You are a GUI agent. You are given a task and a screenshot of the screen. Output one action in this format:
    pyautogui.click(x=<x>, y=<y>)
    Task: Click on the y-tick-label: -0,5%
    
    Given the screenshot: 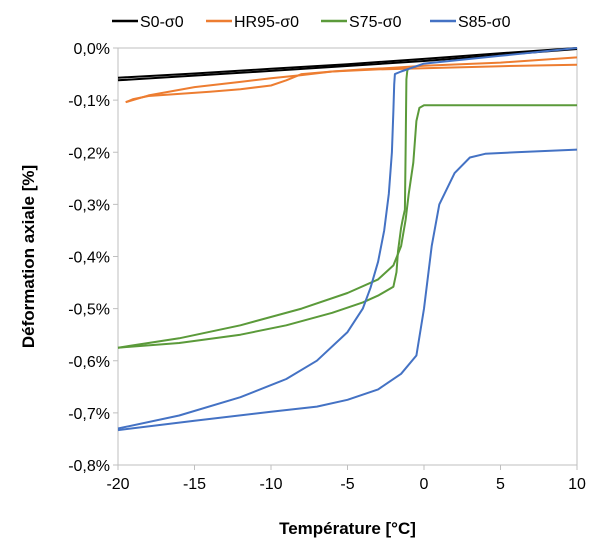 What is the action you would take?
    pyautogui.click(x=89, y=310)
    